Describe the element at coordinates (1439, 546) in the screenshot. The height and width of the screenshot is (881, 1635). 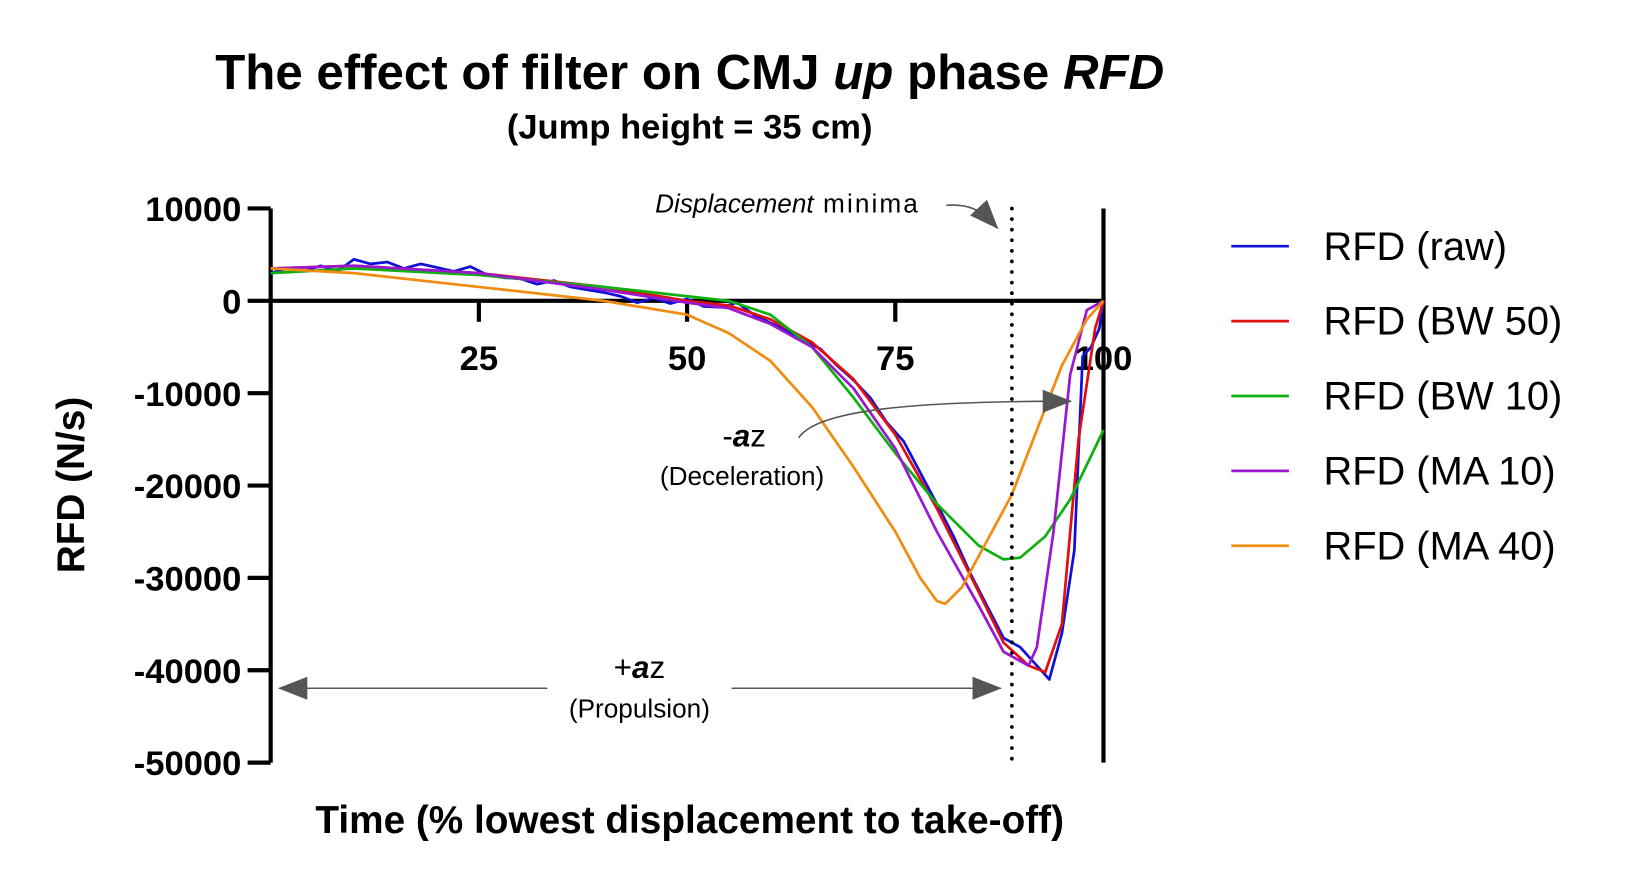
I see `legend-label: RFD (MA 40)` at that location.